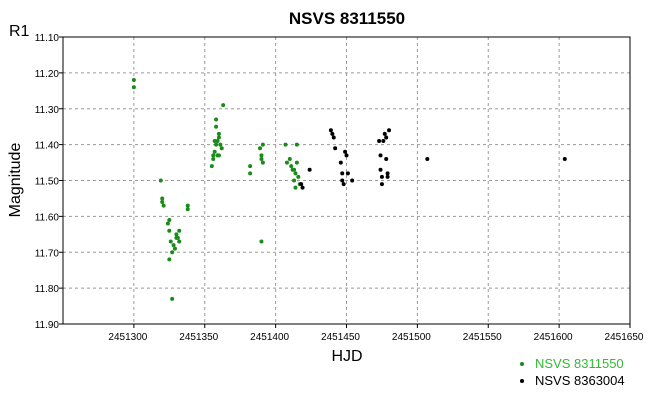 The image size is (652, 401). Describe the element at coordinates (47, 253) in the screenshot. I see `y-tick-label: 11.70` at that location.